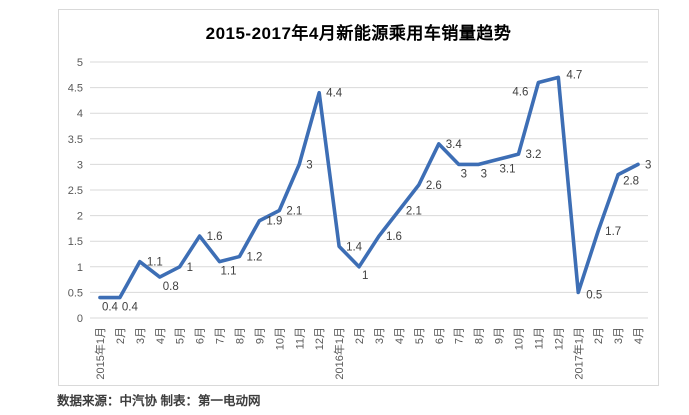 The image size is (689, 415). I want to click on y-tick-label: 1, so click(80, 268).